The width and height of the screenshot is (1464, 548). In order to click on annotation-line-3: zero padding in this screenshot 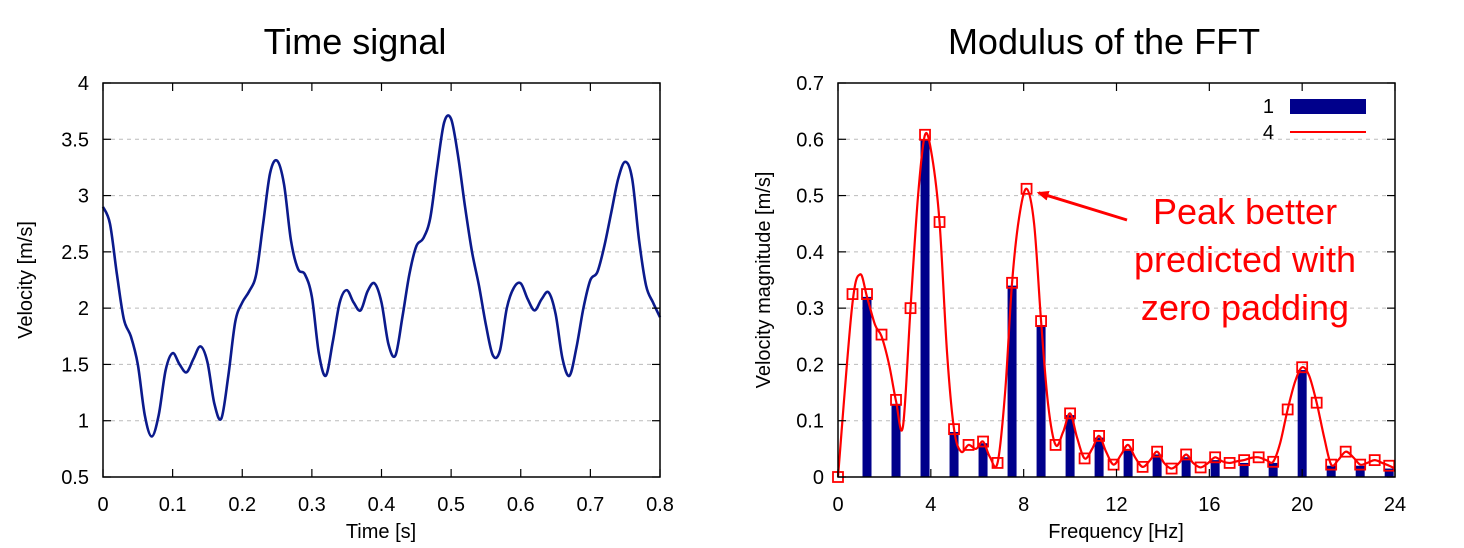, I will do `click(1245, 307)`.